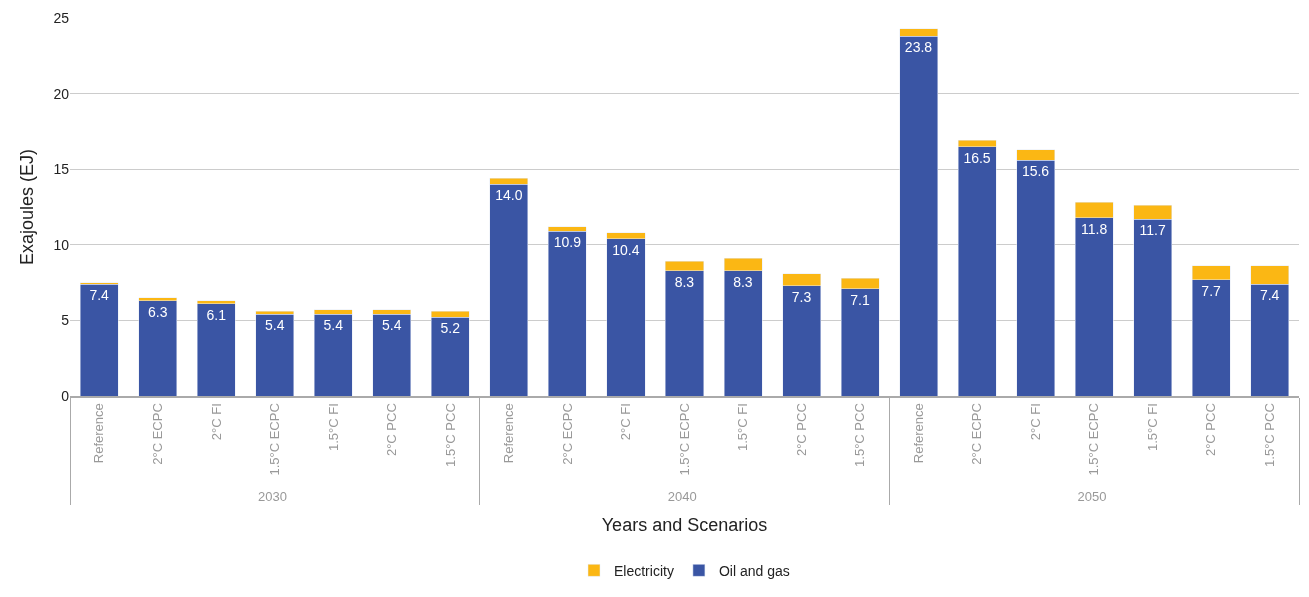 Image resolution: width=1309 pixels, height=597 pixels. I want to click on x-axis-title: Years and Scenarios, so click(684, 524).